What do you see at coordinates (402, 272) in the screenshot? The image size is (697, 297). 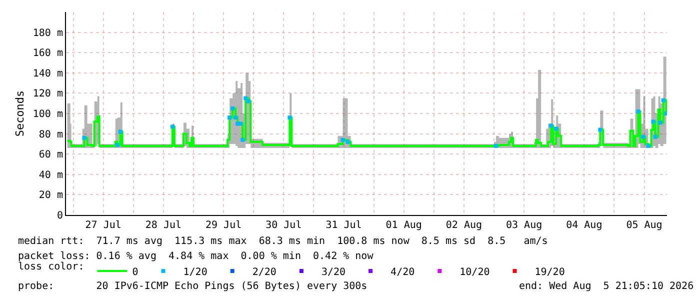 I see `legend-label: 4/20` at bounding box center [402, 272].